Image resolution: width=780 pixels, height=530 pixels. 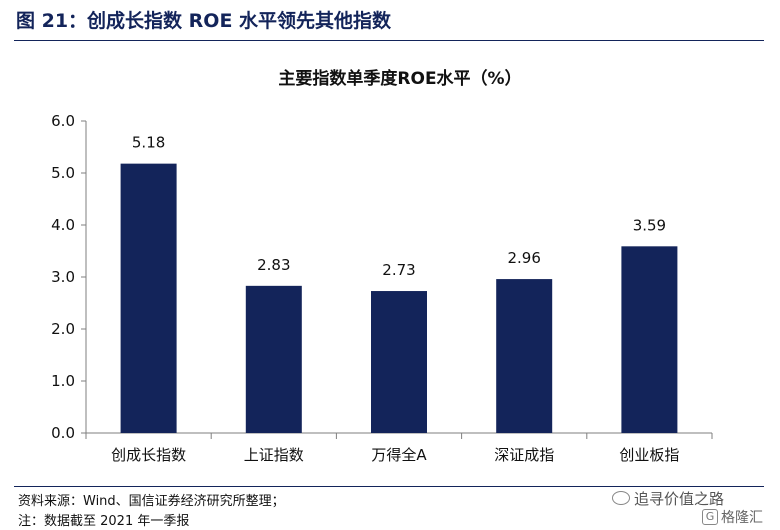 I want to click on data-label: 2.83, so click(x=273, y=265).